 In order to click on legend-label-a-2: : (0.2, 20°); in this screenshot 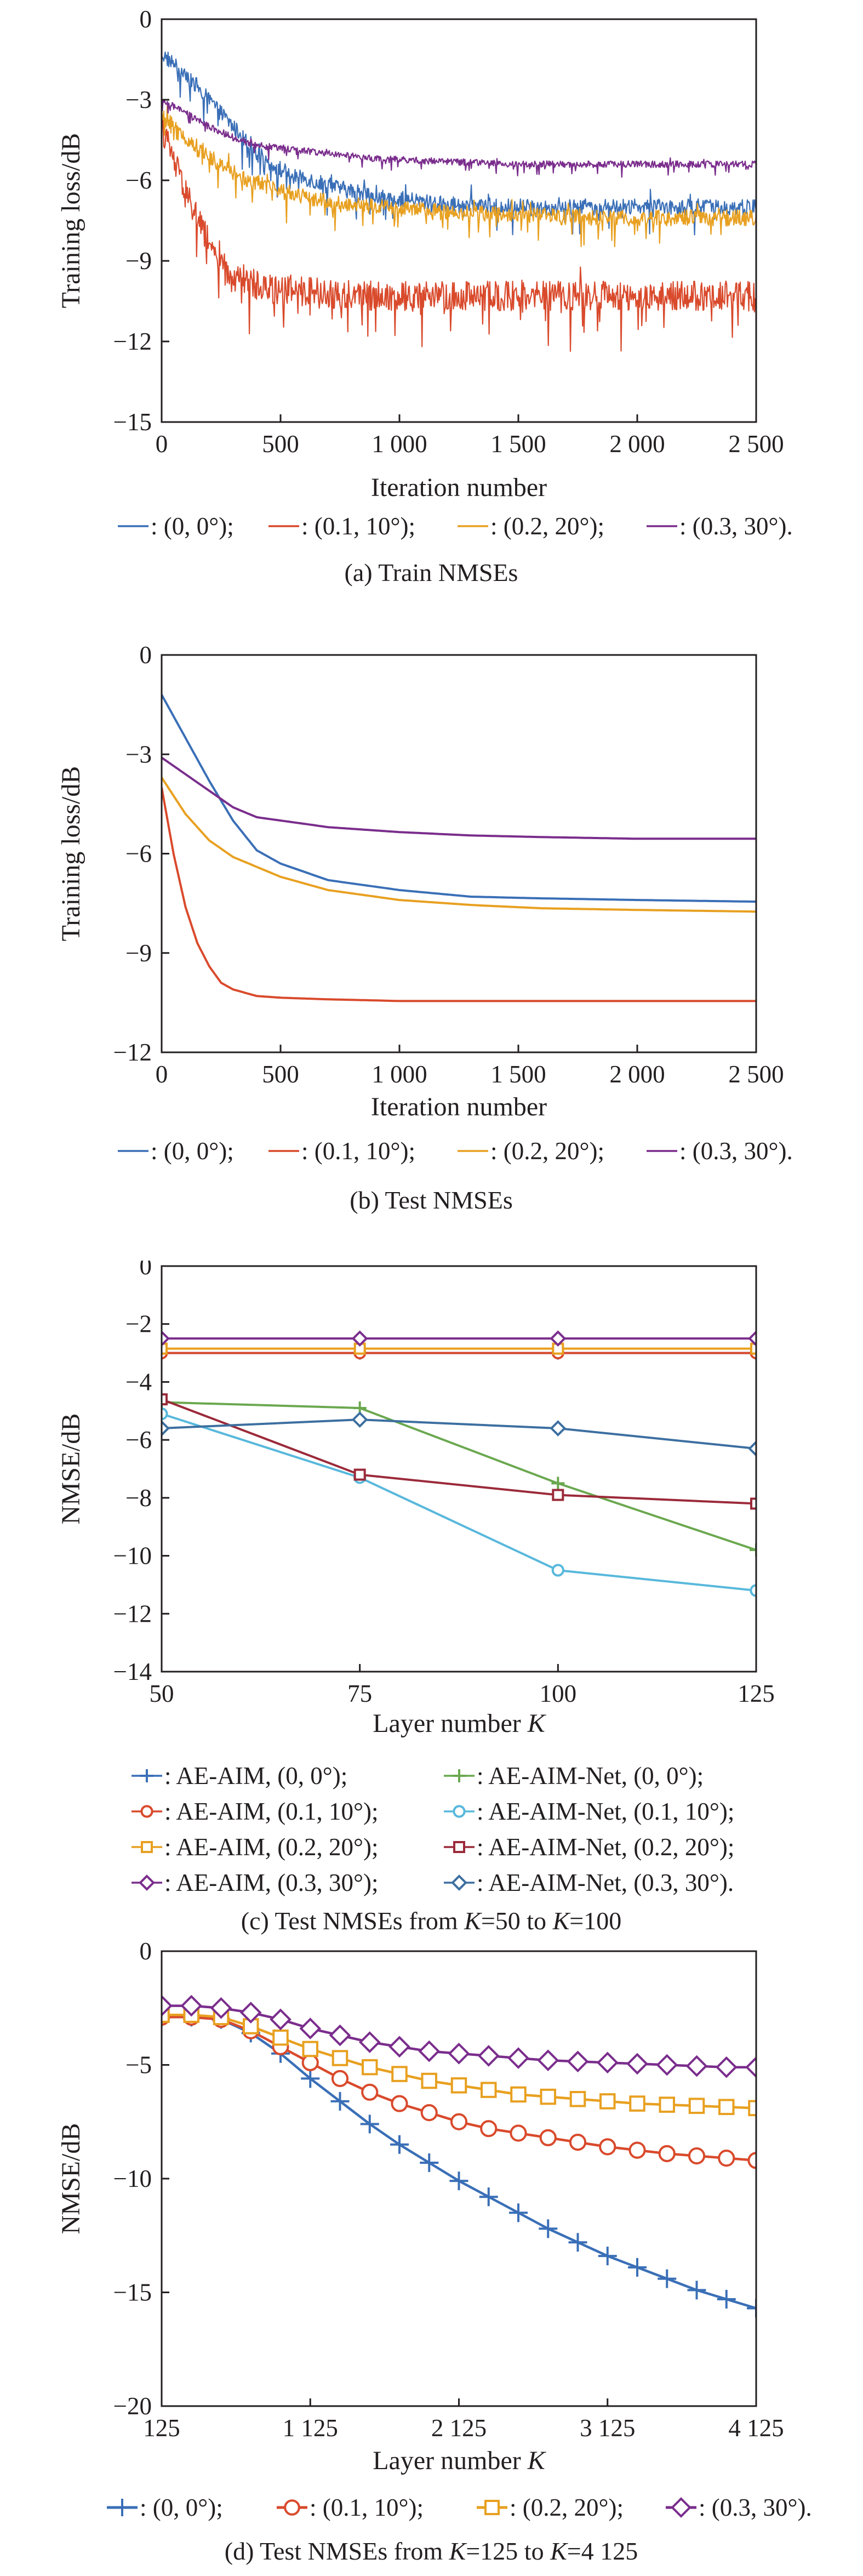, I will do `click(547, 526)`.